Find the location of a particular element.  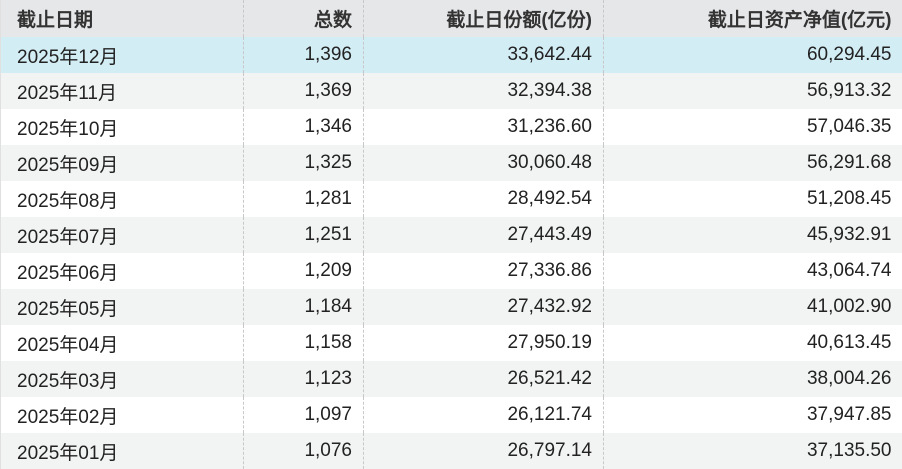

header-net-assets: 截止日资产净值(亿元) is located at coordinates (753, 18).